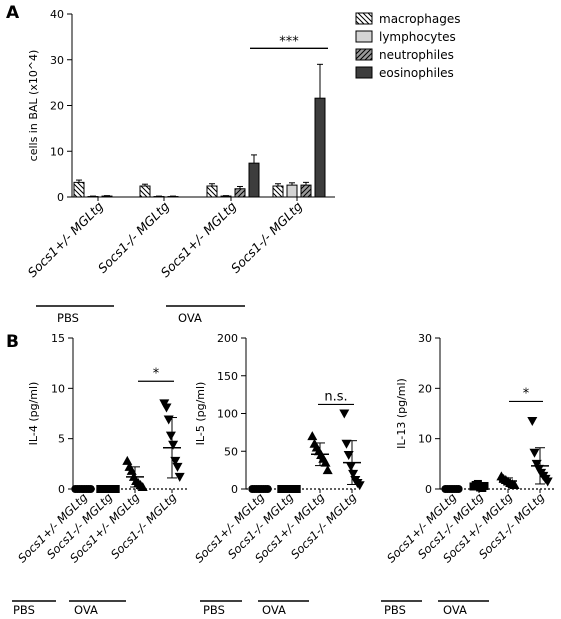 The width and height of the screenshot is (561, 619). Describe the element at coordinates (66, 239) in the screenshot. I see `x-category-label: Socs1+/- MGLtg` at that location.